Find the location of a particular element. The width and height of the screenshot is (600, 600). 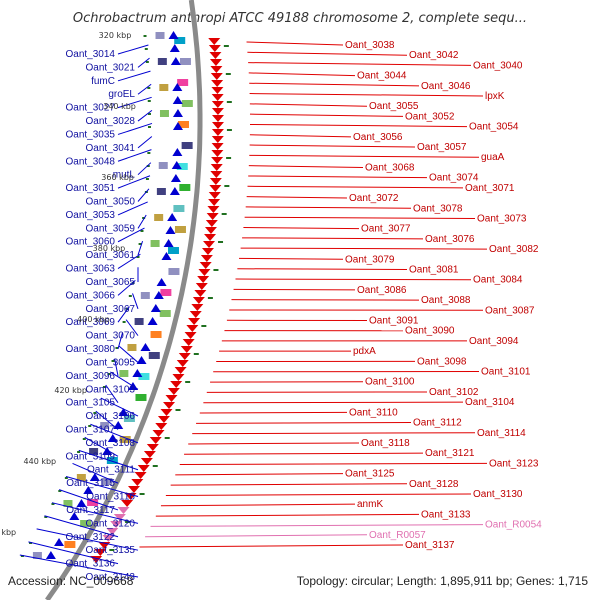

gene-label: Oant_3115 is located at coordinates (90, 483).